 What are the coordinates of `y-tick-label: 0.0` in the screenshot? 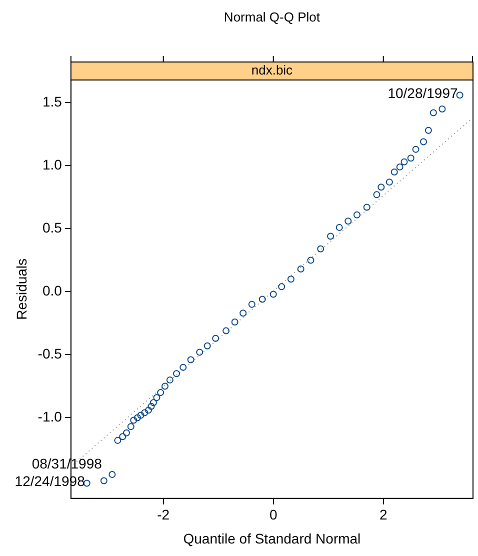 It's located at (52, 290).